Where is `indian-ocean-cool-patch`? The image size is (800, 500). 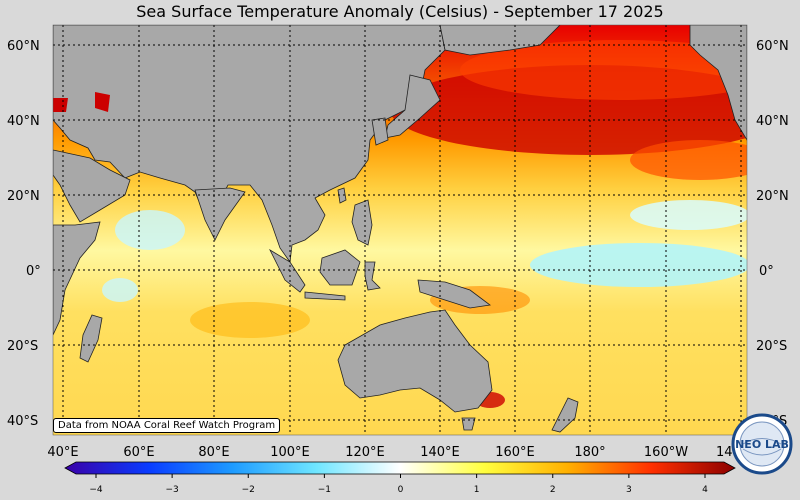
indian-ocean-cool-patch is located at coordinates (150, 230).